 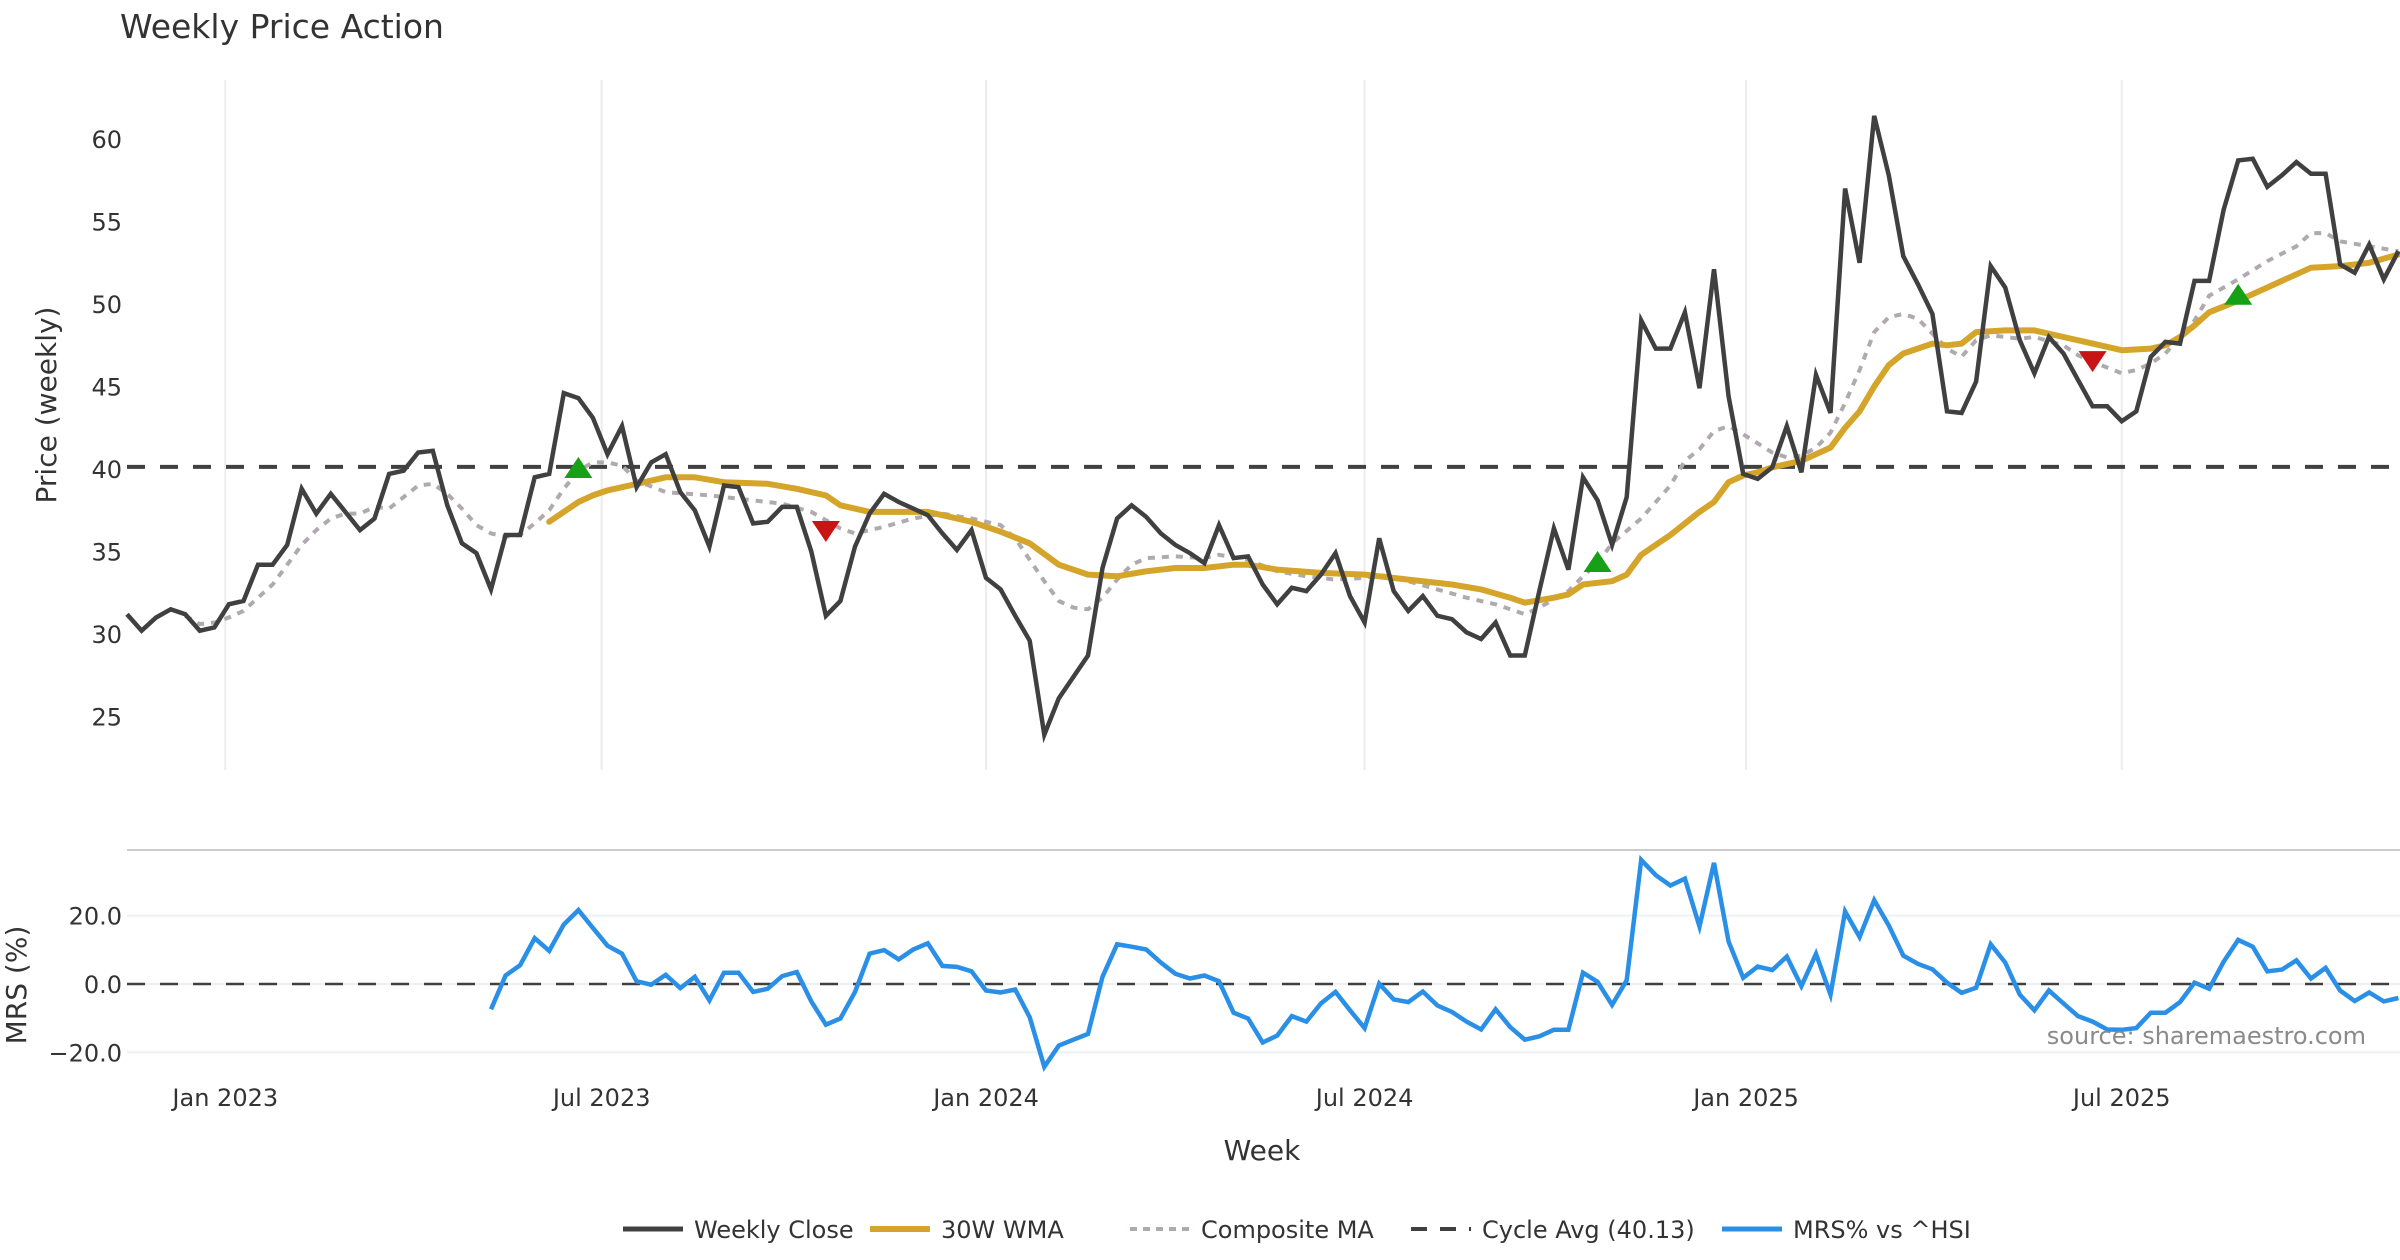 I want to click on legend-label: Cycle Avg (40.13), so click(x=1588, y=1230).